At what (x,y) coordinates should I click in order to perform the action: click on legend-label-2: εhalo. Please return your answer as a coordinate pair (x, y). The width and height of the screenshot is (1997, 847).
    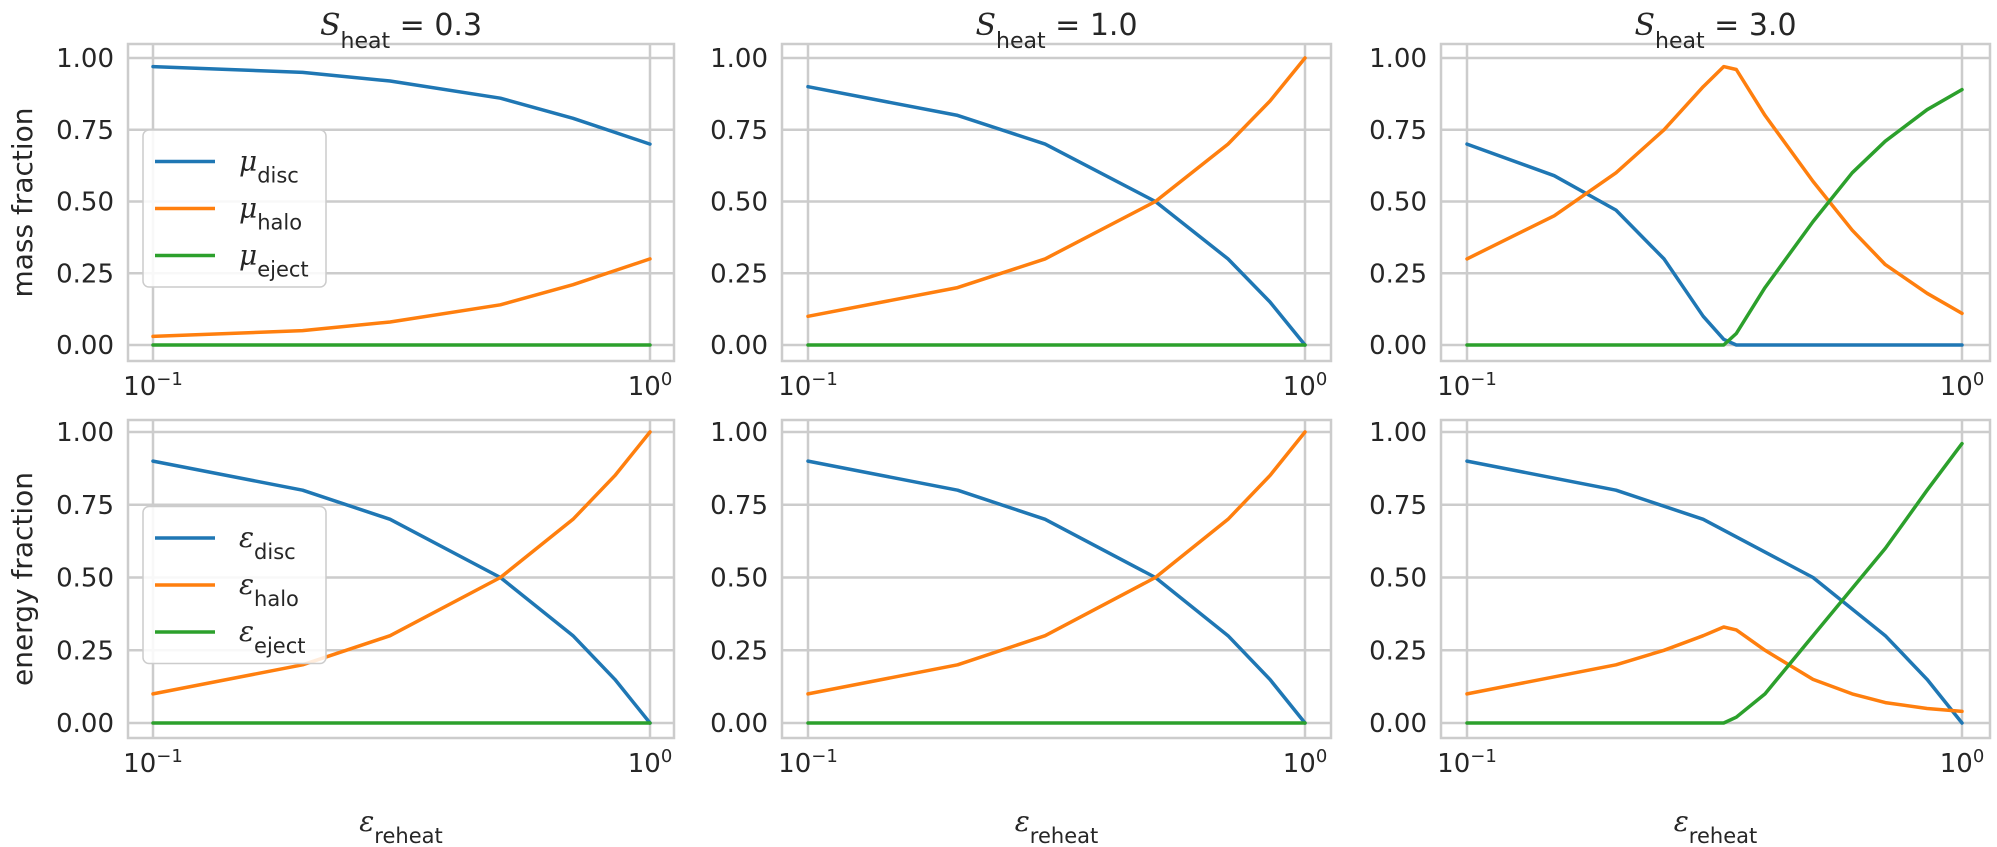
    Looking at the image, I should click on (269, 589).